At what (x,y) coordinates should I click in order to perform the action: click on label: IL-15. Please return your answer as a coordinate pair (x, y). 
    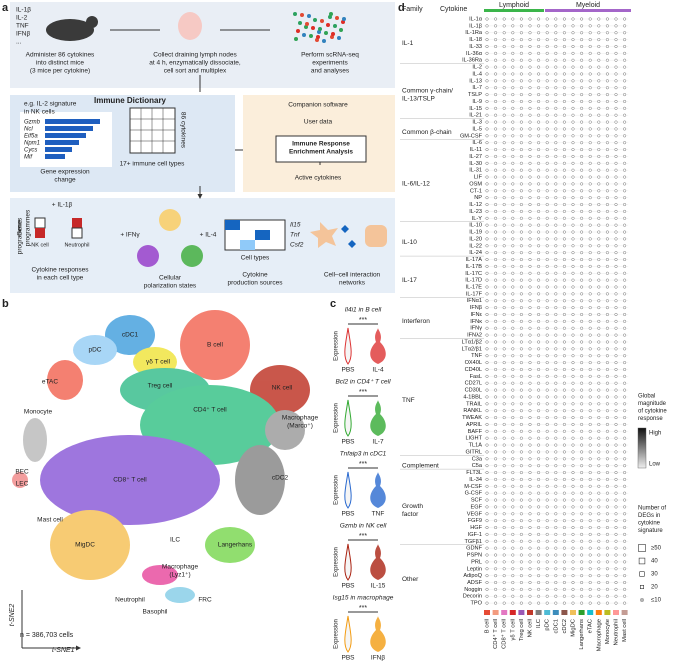
    Looking at the image, I should click on (378, 586).